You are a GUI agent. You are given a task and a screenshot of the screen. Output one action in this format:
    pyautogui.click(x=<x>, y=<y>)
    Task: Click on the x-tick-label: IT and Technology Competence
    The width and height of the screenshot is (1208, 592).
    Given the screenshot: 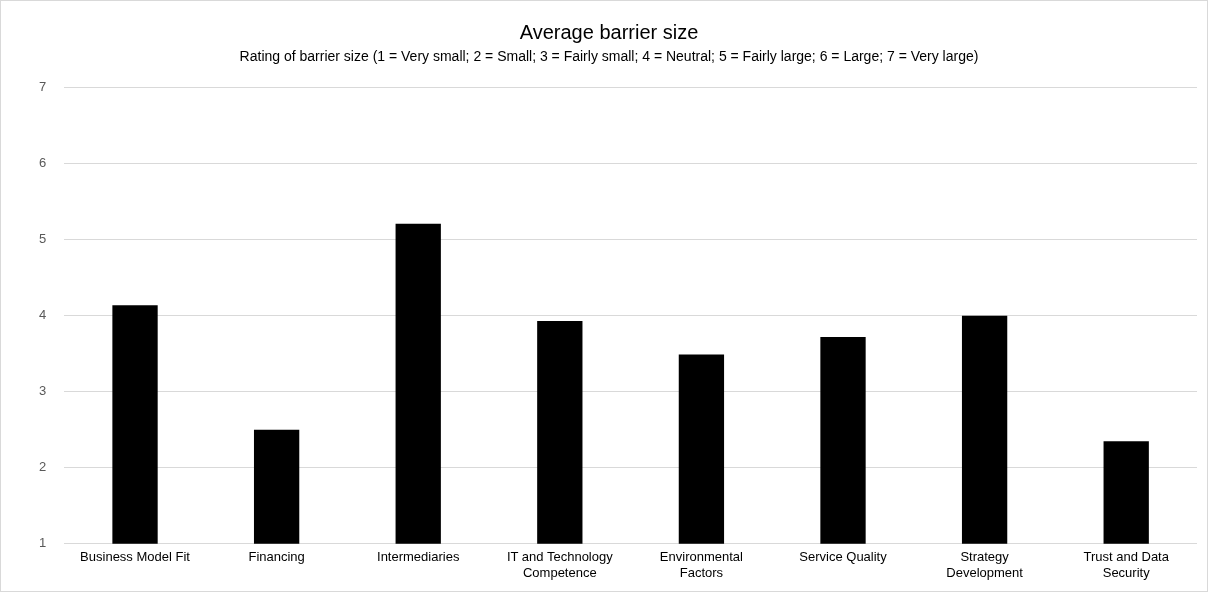 What is the action you would take?
    pyautogui.click(x=560, y=564)
    